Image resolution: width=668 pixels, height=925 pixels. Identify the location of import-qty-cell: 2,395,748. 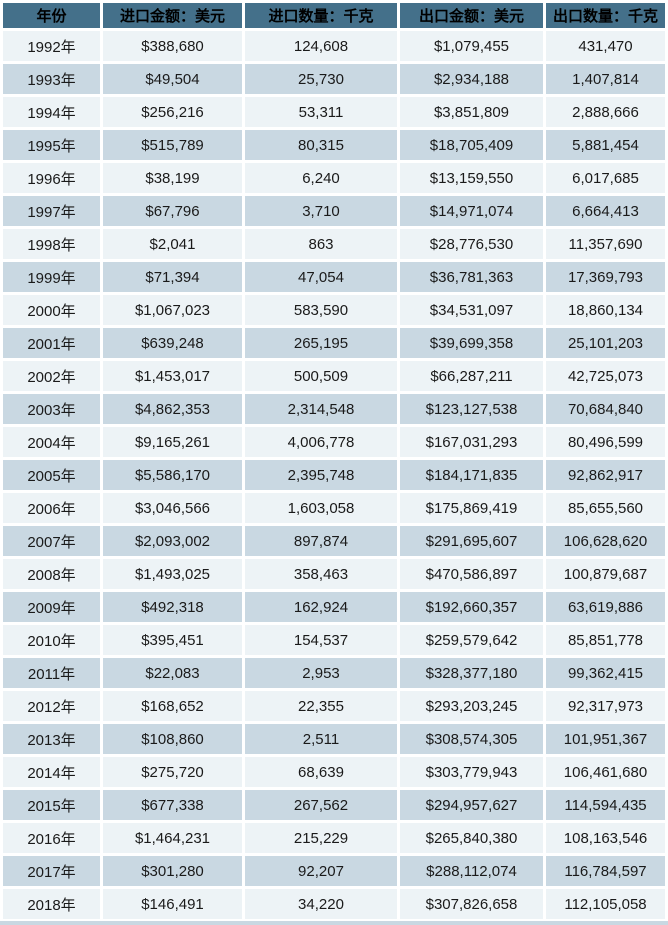
(321, 475).